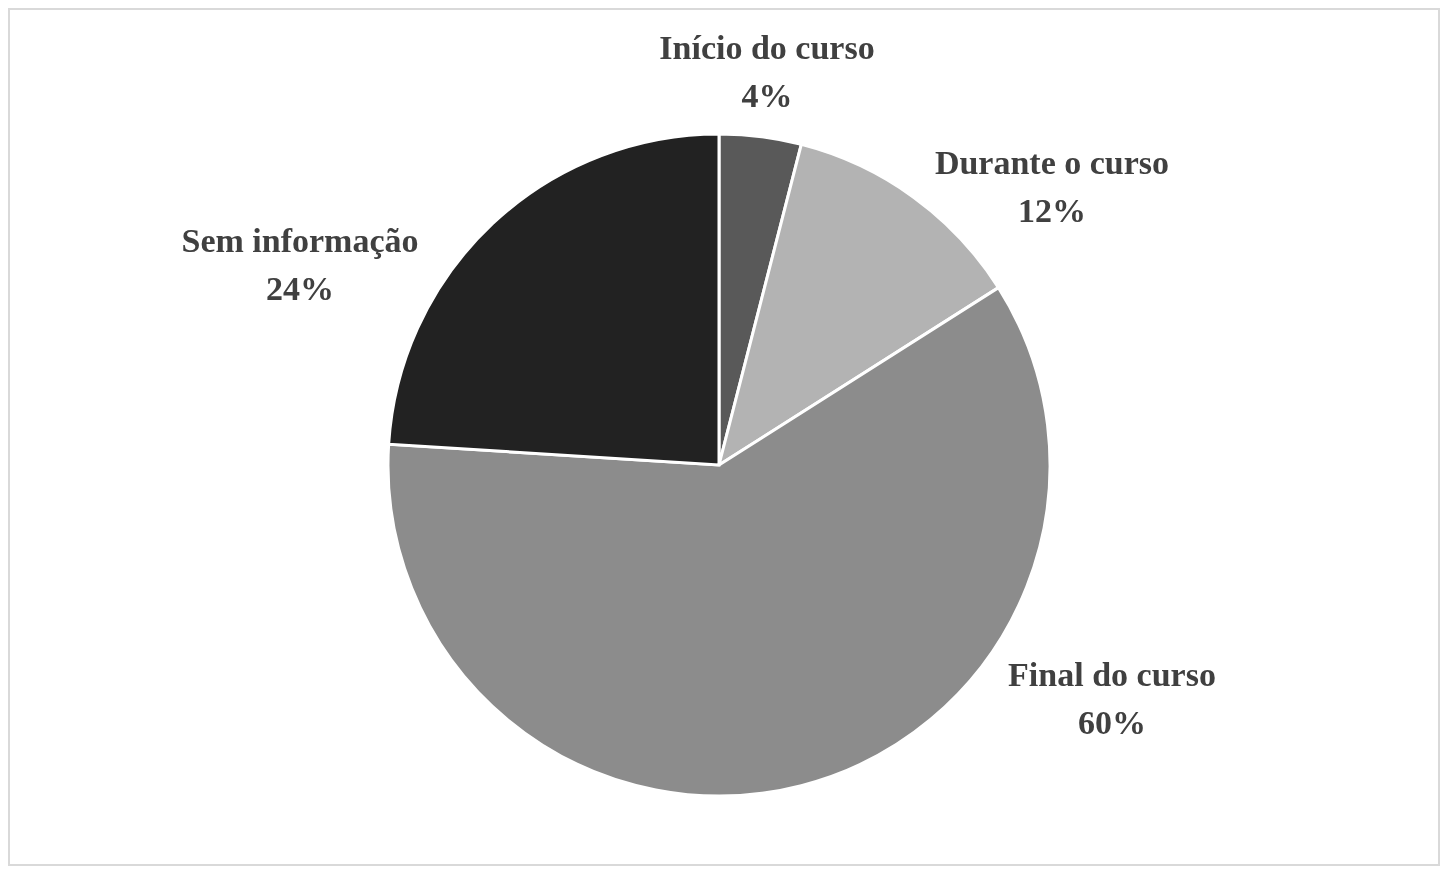 The image size is (1446, 872). I want to click on slice-label: Durante o curso, so click(1052, 162).